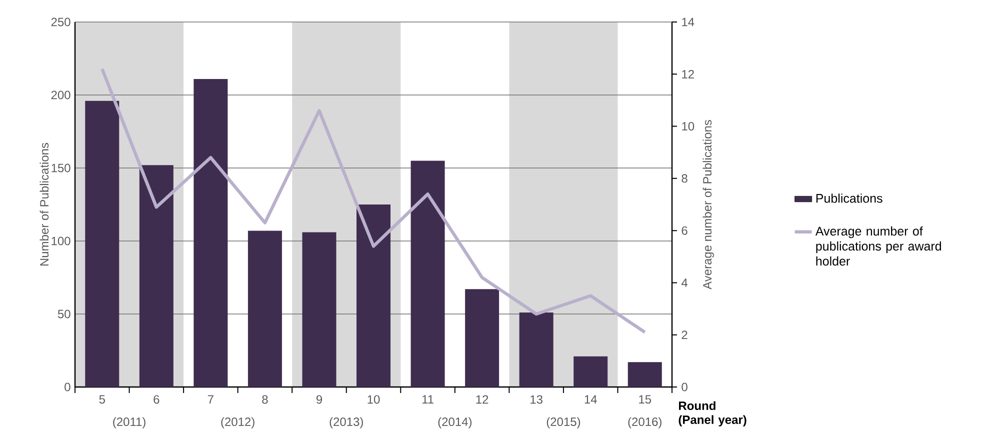  What do you see at coordinates (563, 422) in the screenshot?
I see `band-label: (2015)` at bounding box center [563, 422].